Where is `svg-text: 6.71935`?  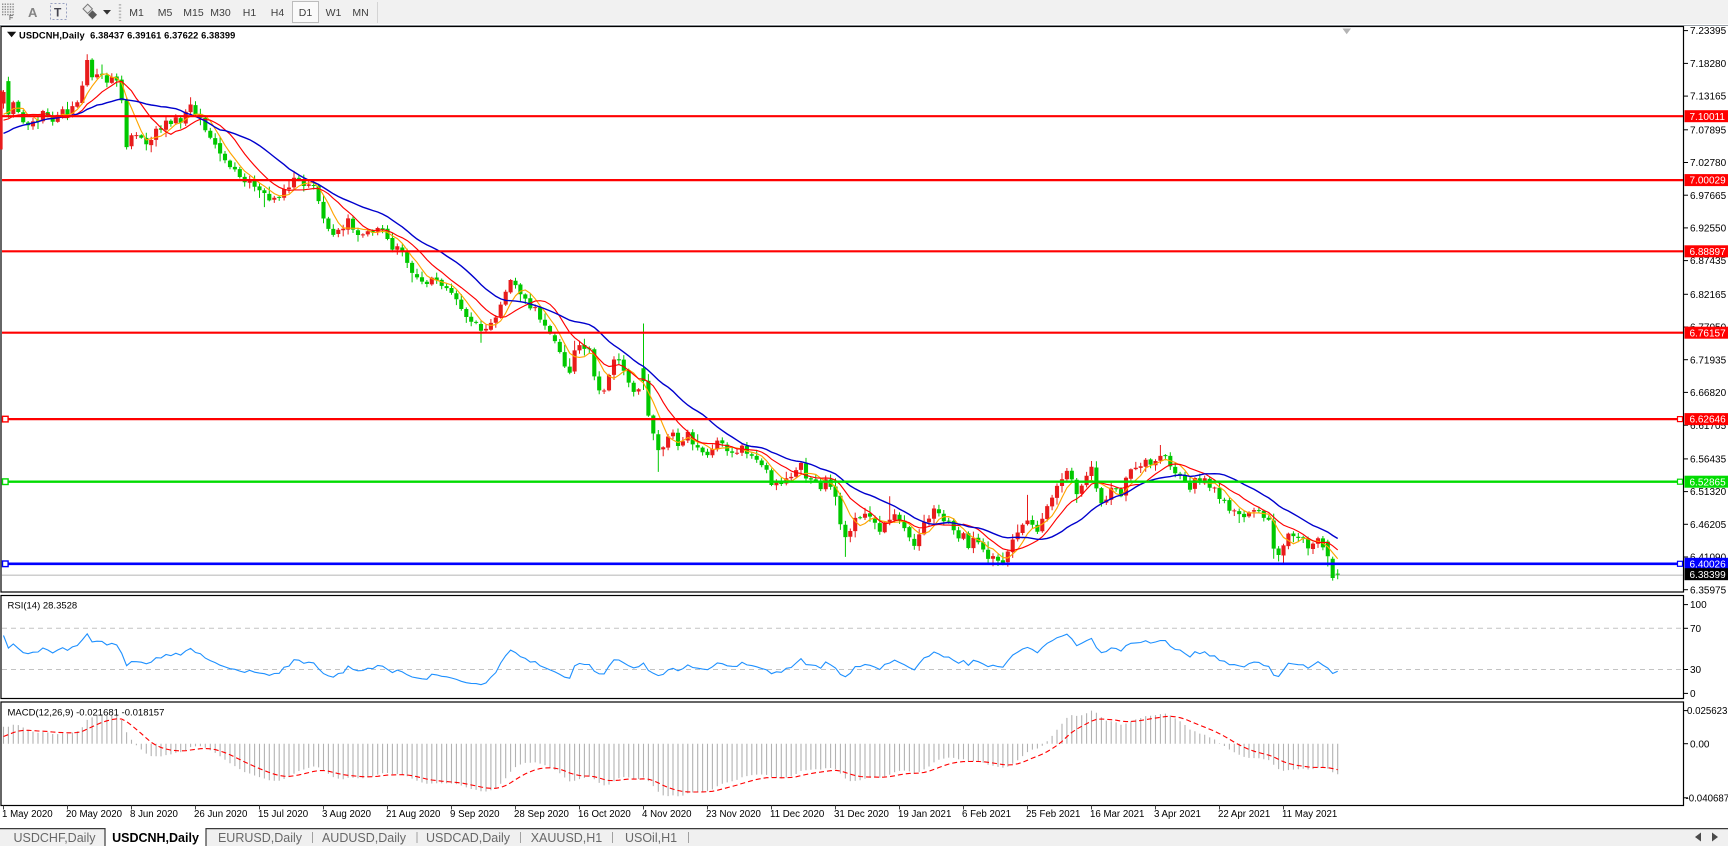 svg-text: 6.71935 is located at coordinates (1708, 360).